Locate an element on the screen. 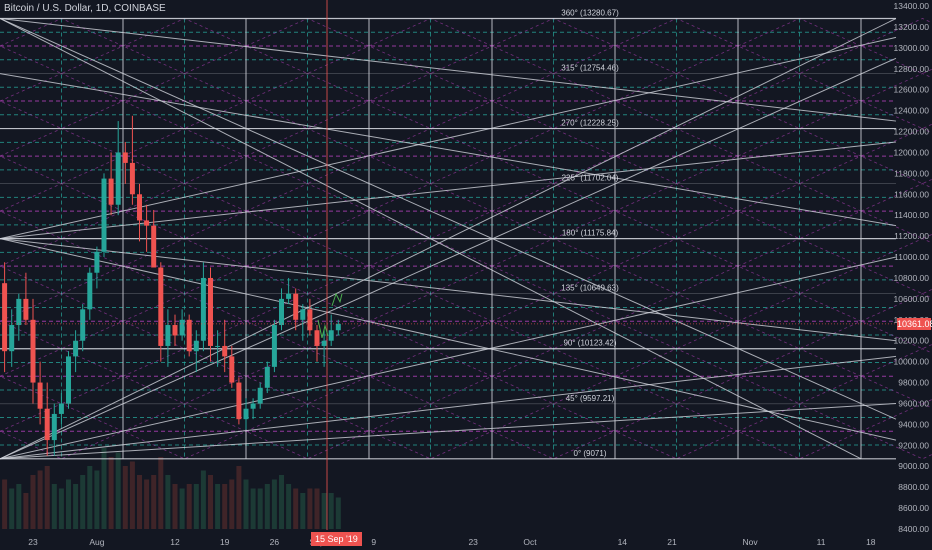 The image size is (932, 550). x-tick-label: 26 is located at coordinates (275, 542).